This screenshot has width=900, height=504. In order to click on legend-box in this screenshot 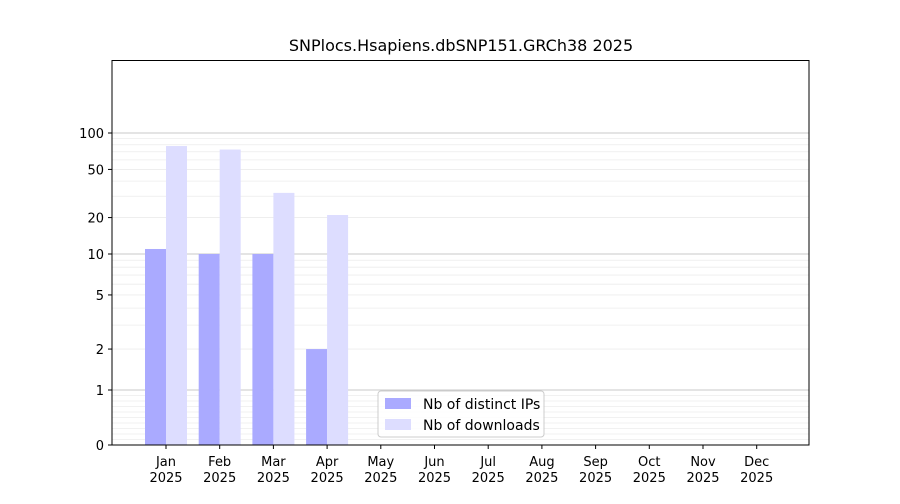, I will do `click(461, 414)`.